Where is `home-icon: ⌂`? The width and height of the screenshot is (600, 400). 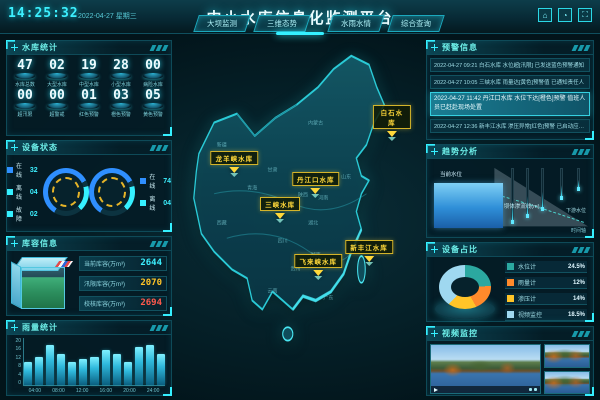
home-icon: ⌂ is located at coordinates (545, 15).